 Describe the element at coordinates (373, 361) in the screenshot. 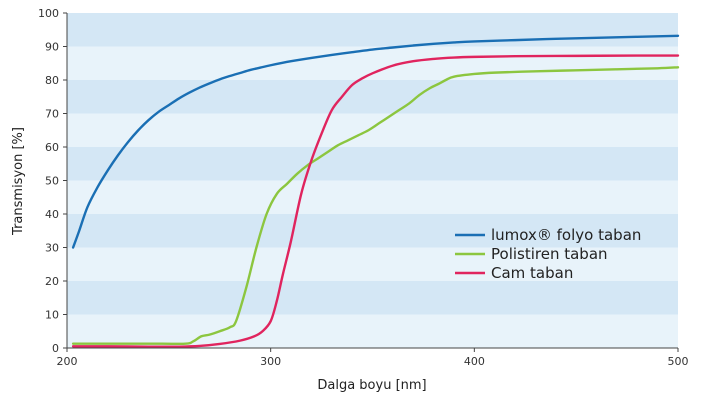

I see `x-tick-labels: 200 300 400 500` at that location.